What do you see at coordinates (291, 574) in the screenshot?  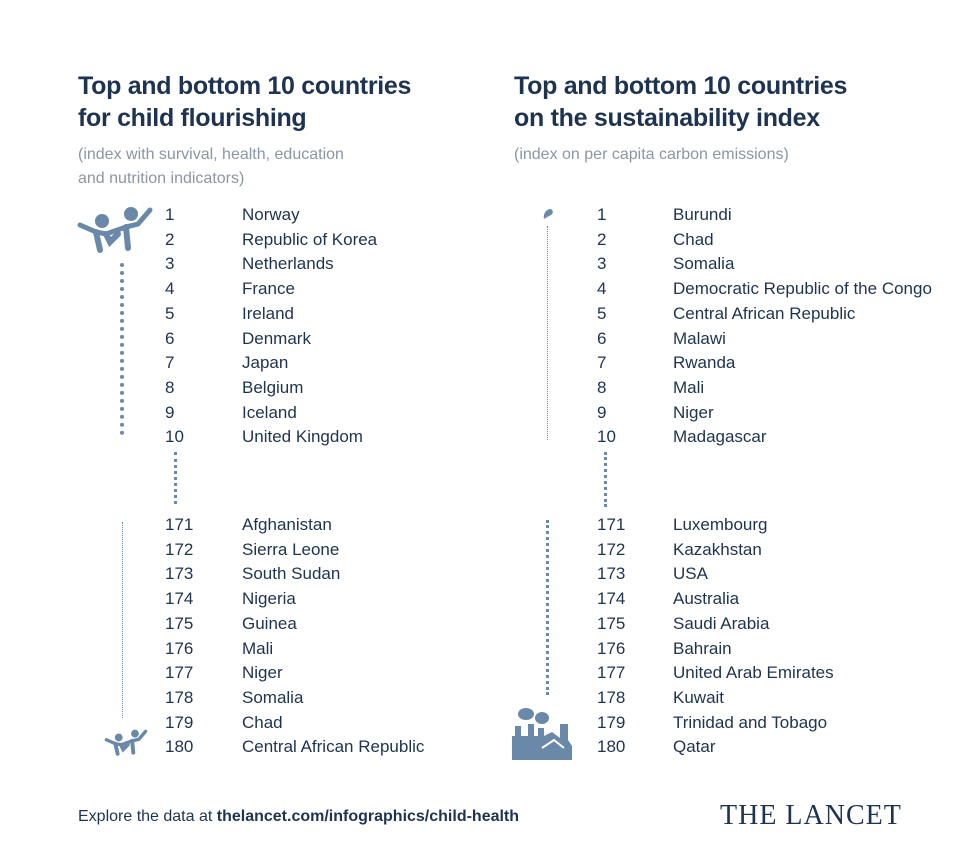 I see `country-name: South Sudan` at bounding box center [291, 574].